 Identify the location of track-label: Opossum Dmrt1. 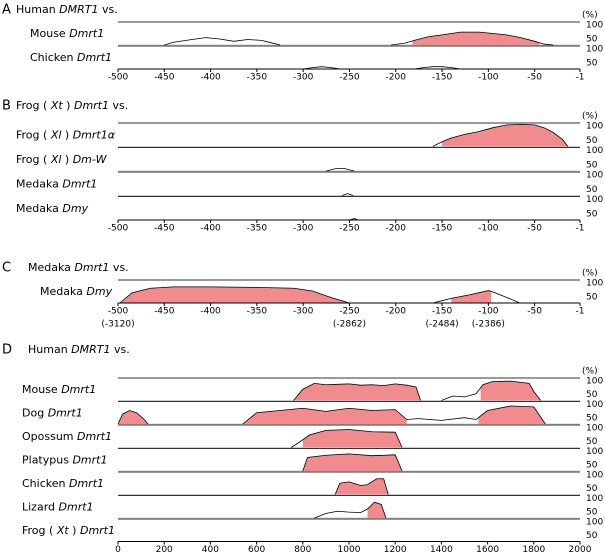
(67, 436).